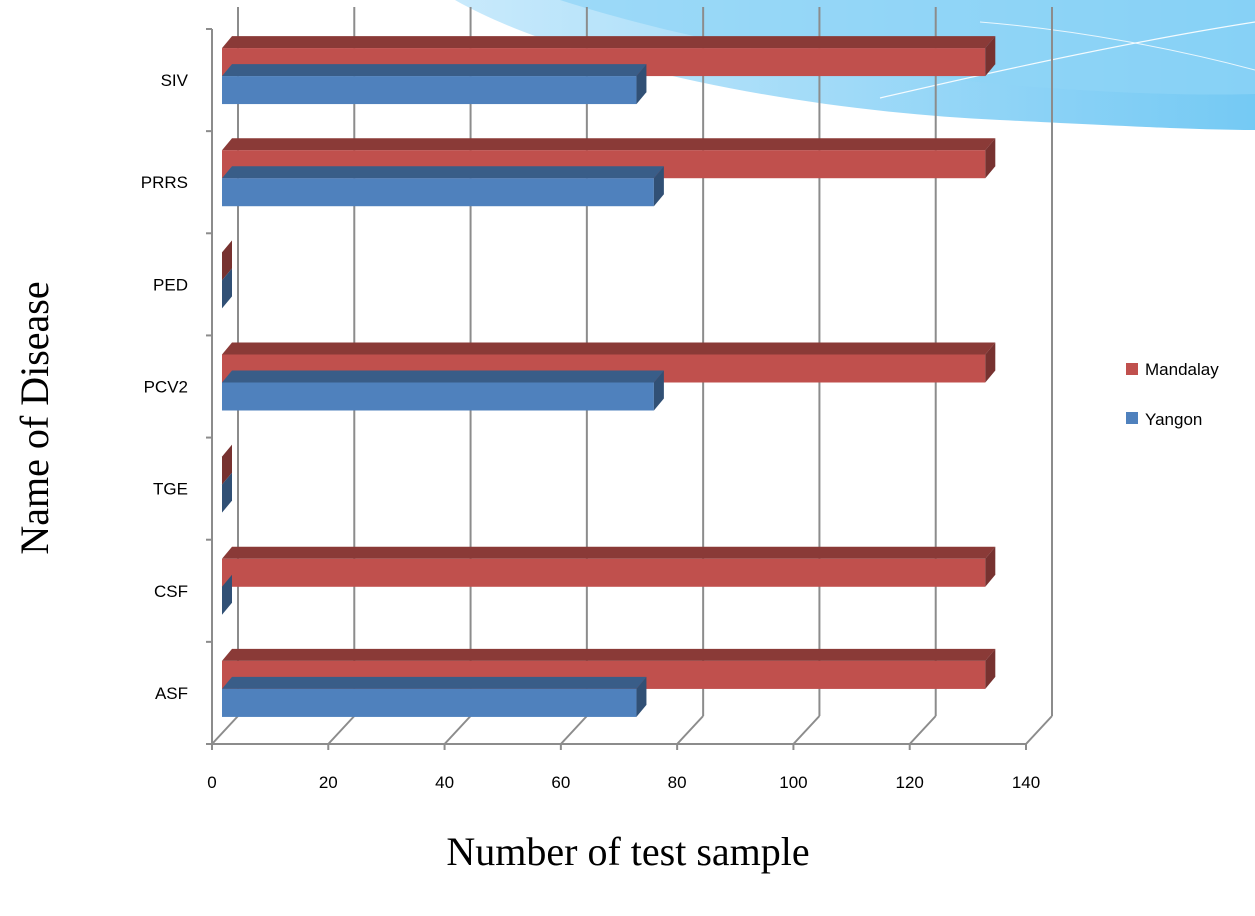 The image size is (1255, 916). I want to click on bar-pcv2-mandalay-side, so click(990, 362).